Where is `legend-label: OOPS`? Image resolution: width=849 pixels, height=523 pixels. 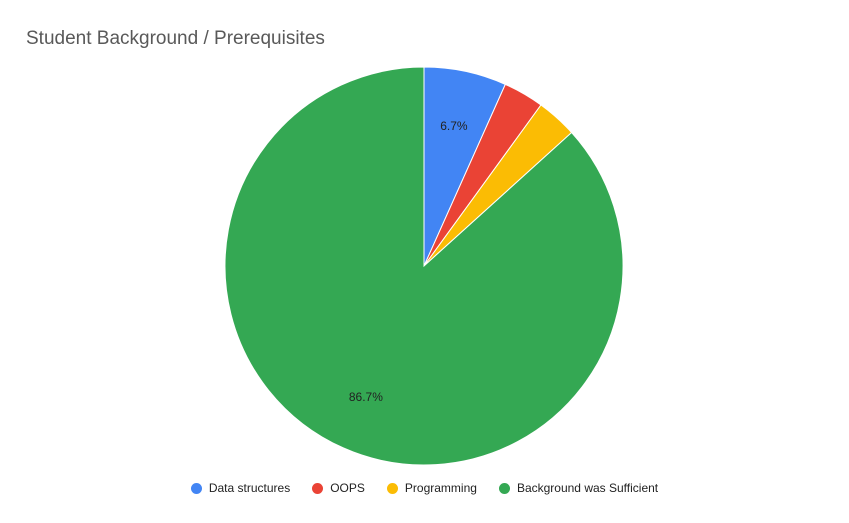
legend-label: OOPS is located at coordinates (347, 488).